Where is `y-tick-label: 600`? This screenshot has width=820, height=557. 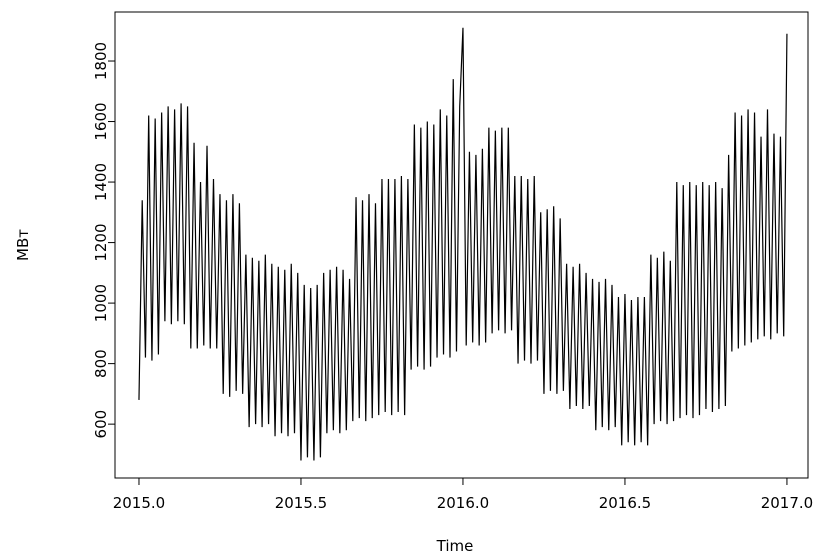
y-tick-label: 600 is located at coordinates (101, 424).